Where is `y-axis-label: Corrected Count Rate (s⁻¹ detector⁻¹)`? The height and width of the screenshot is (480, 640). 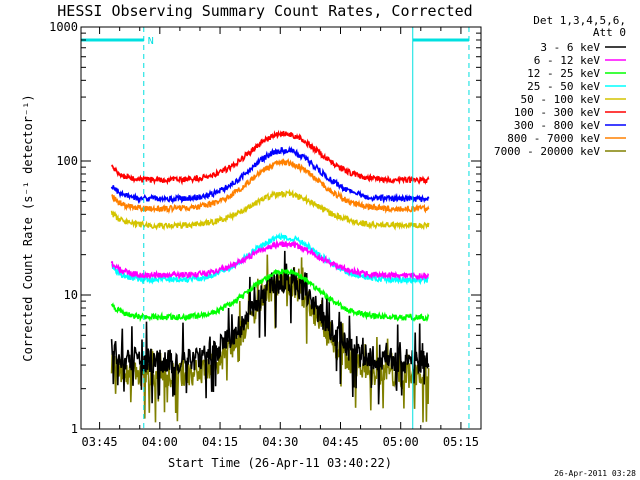 y-axis-label: Corrected Count Rate (s⁻¹ detector⁻¹) is located at coordinates (28, 227).